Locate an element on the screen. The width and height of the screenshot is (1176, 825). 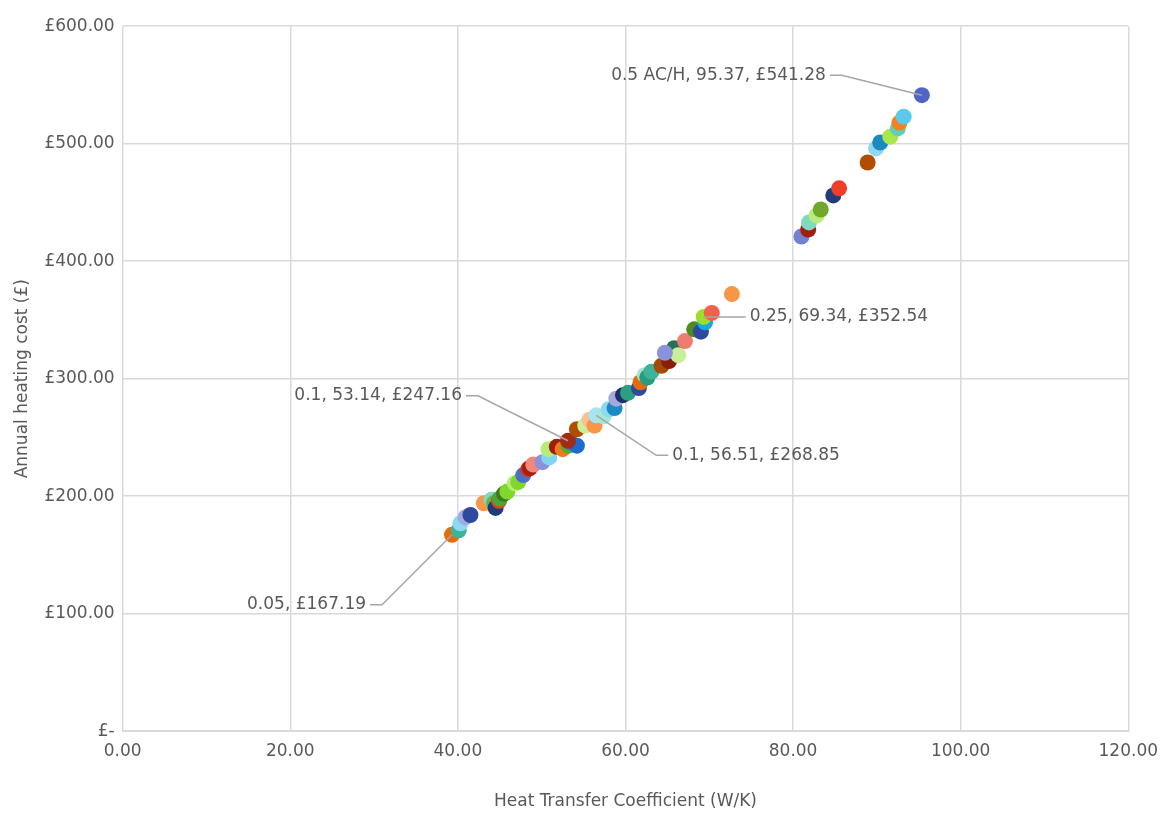
x-axis-title: Heat Transfer Coefficient (W/K) is located at coordinates (625, 800).